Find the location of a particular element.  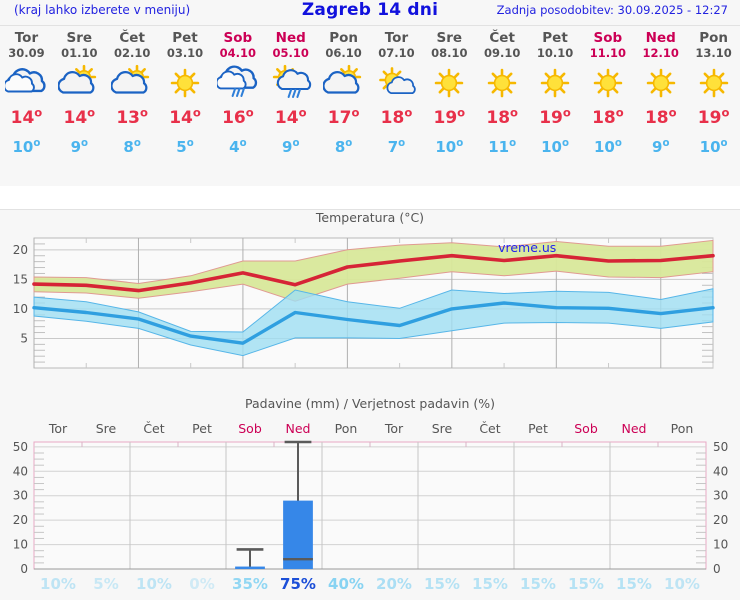

day-column: Sob 11.10 18o 10o is located at coordinates (607, 106).